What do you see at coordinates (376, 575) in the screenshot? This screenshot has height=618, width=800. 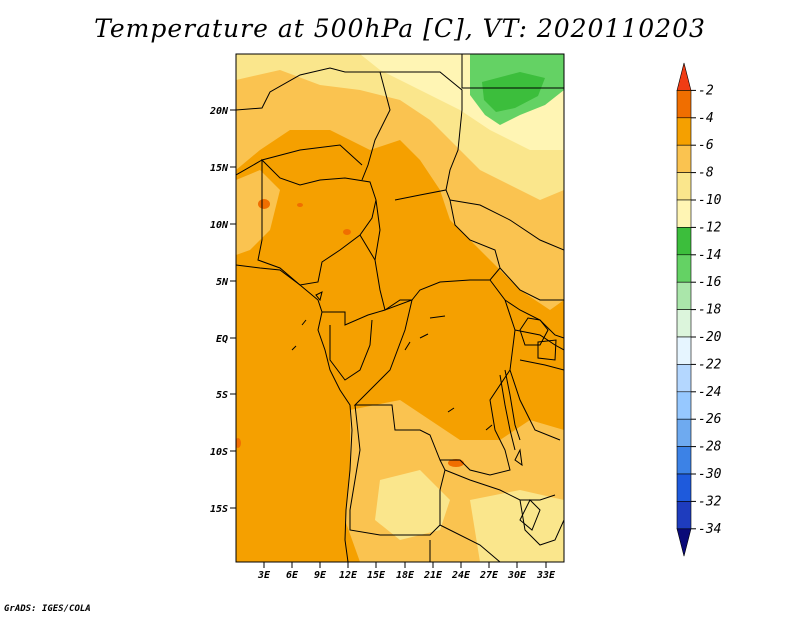 I see `lon-tick-label: 15E` at bounding box center [376, 575].